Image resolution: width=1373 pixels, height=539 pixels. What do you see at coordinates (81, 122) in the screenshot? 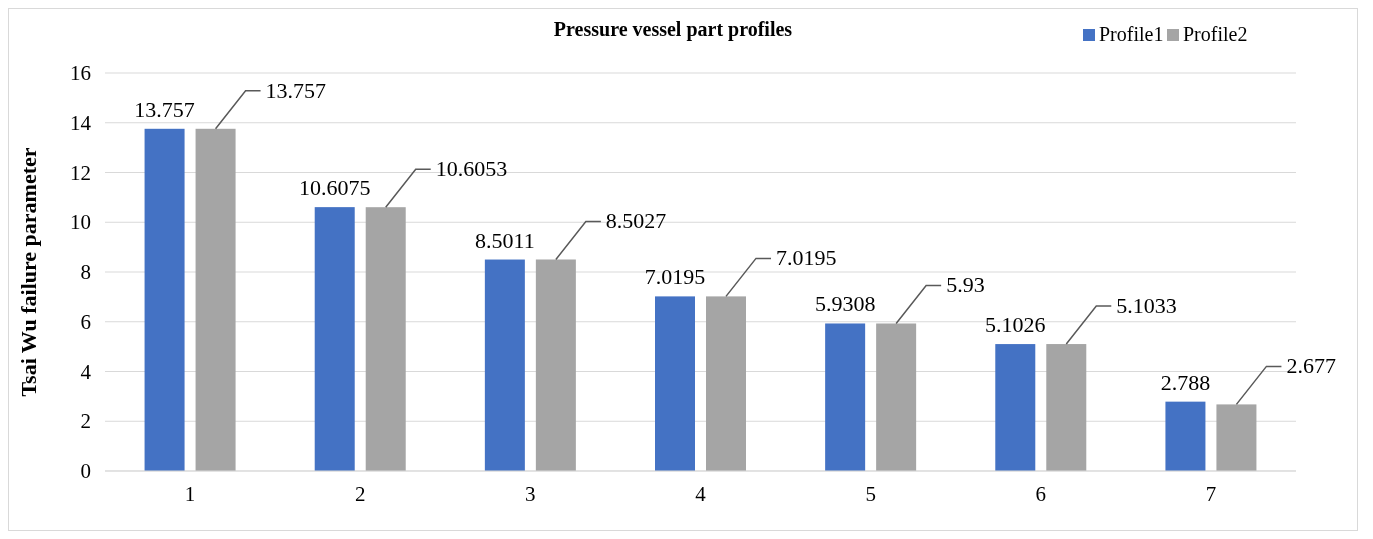
I see `y-tick-label: 14` at bounding box center [81, 122].